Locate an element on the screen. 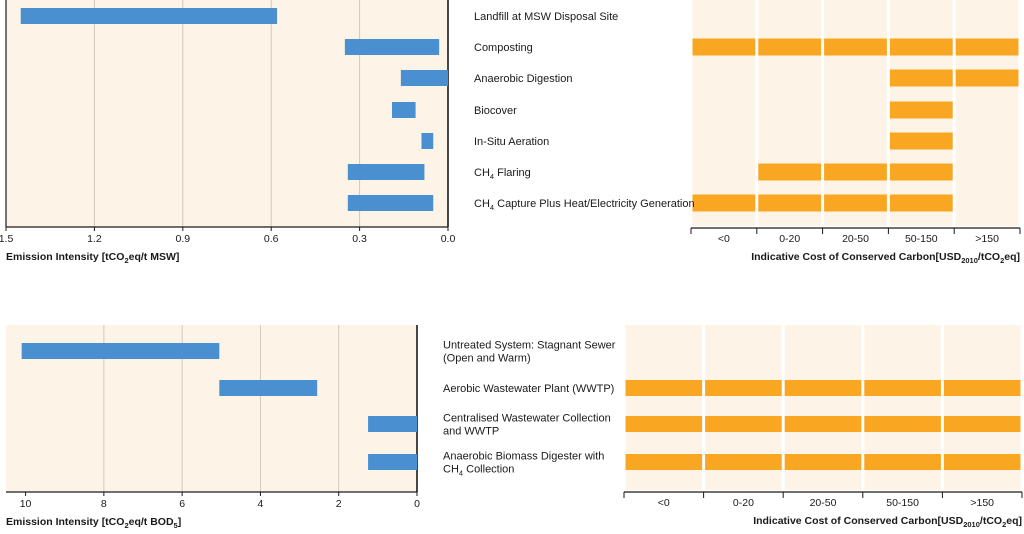  x-tick-label: 1.5 is located at coordinates (6, 239).